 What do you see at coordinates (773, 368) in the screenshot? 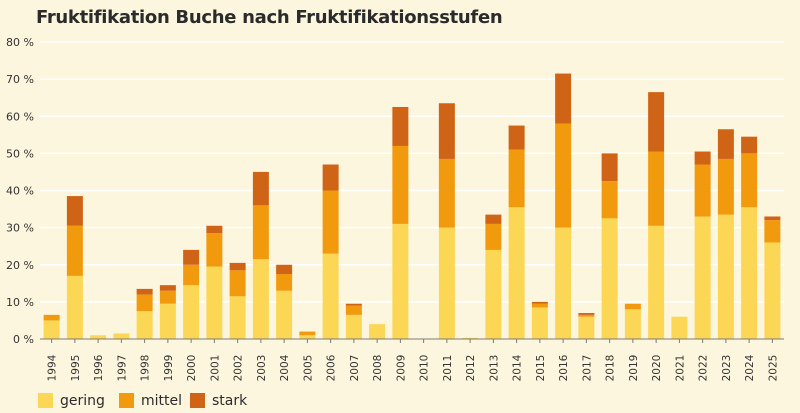
I see `x-tick-label: 2025` at bounding box center [773, 368].